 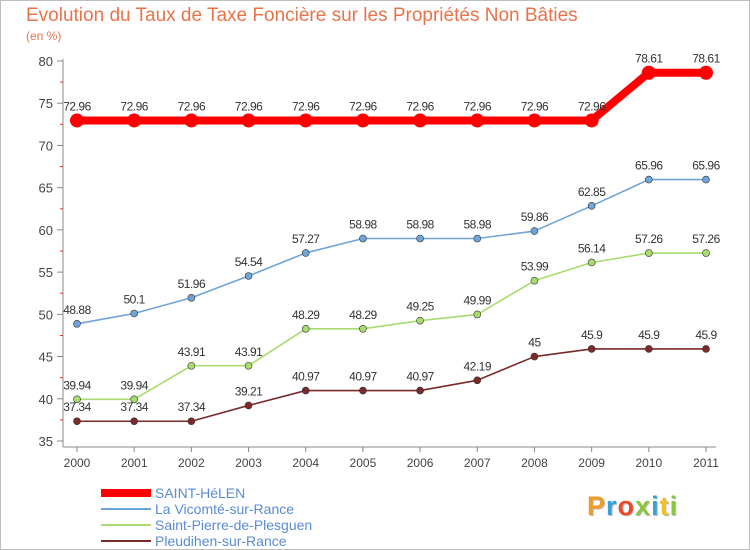 What do you see at coordinates (597, 506) in the screenshot?
I see `logo-letter: P` at bounding box center [597, 506].